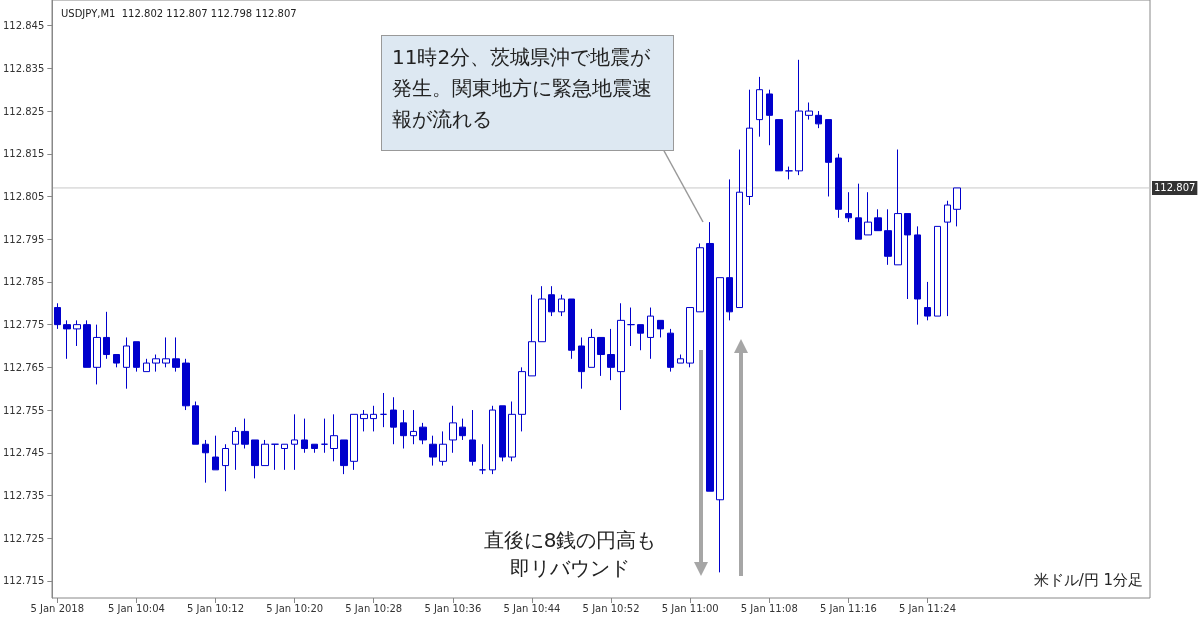 Image resolution: width=1200 pixels, height=618 pixels. What do you see at coordinates (769, 608) in the screenshot?
I see `x-tick-label: 5 Jan 11:08` at bounding box center [769, 608].